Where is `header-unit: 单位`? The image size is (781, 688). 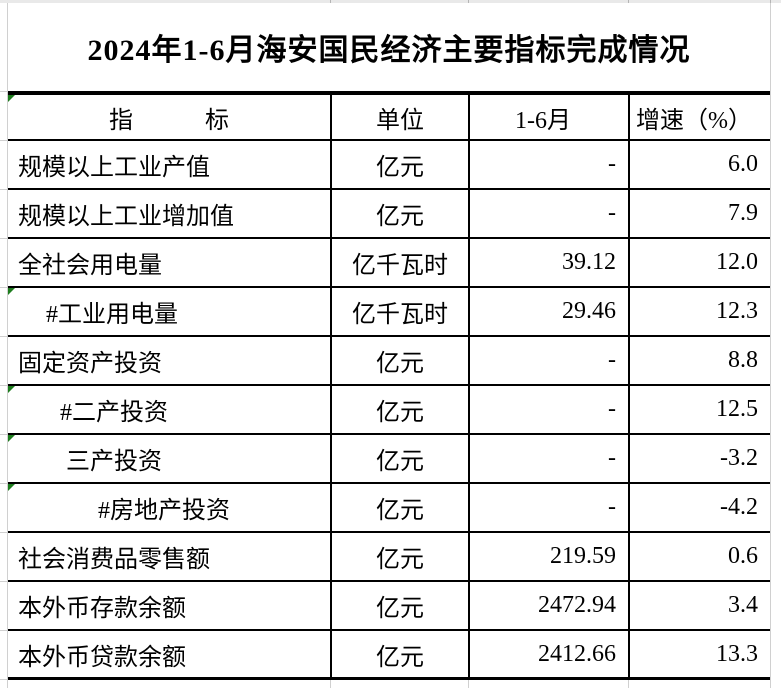 header-unit: 单位 is located at coordinates (399, 117).